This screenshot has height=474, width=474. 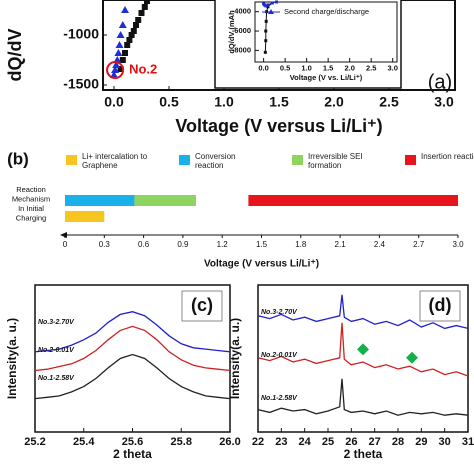 I want to click on y-axis-label: dQ/dV (mAh, so click(x=231, y=32).